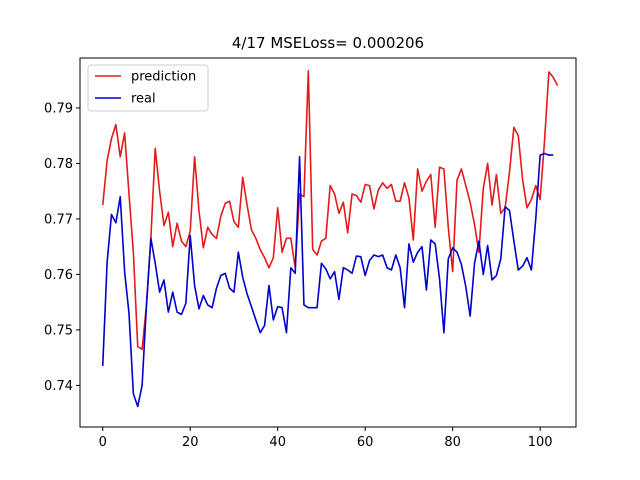  What do you see at coordinates (143, 99) in the screenshot?
I see `legend-label-real: real` at bounding box center [143, 99].